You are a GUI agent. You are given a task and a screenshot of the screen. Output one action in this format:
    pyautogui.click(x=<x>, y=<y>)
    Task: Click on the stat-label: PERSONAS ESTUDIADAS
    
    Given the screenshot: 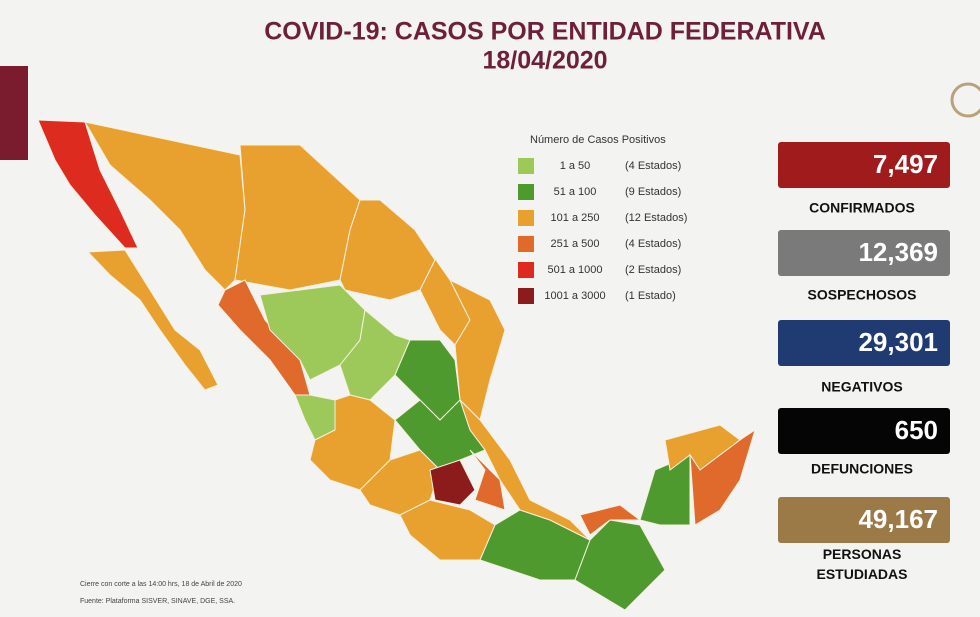 What is the action you would take?
    pyautogui.click(x=861, y=564)
    